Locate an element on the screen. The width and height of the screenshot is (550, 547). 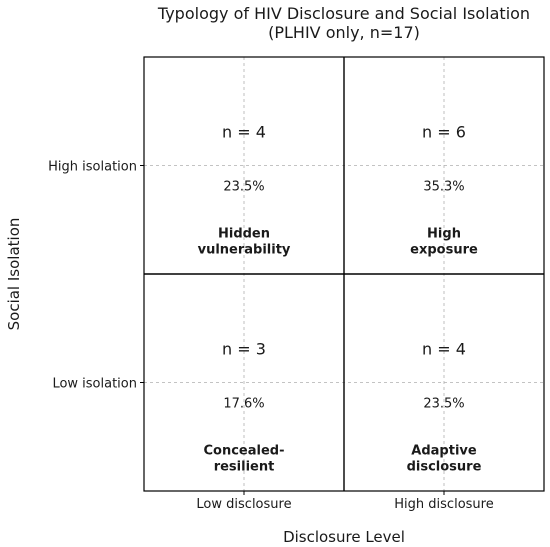
x-axis-label: Disclosure Level is located at coordinates (344, 537).